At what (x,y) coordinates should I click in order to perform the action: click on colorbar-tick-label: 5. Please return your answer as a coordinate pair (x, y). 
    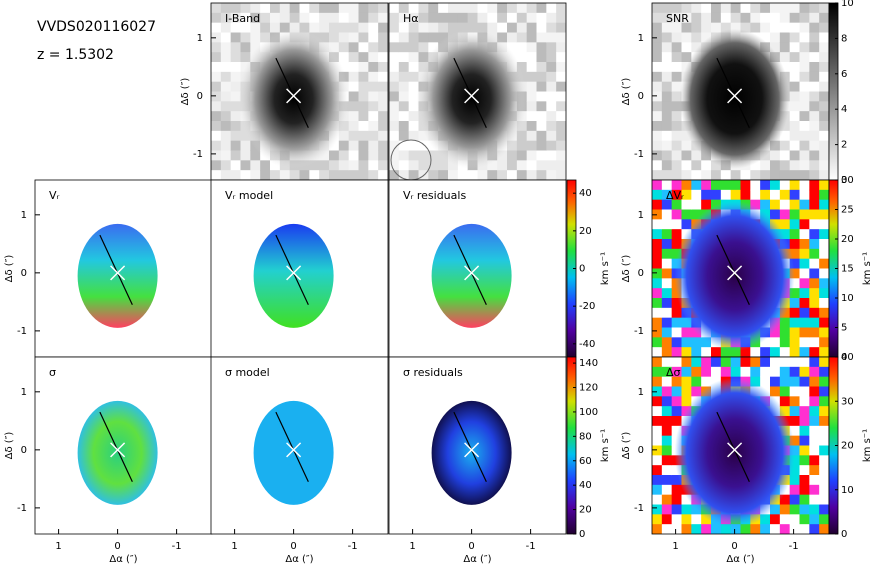
    Looking at the image, I should click on (844, 328).